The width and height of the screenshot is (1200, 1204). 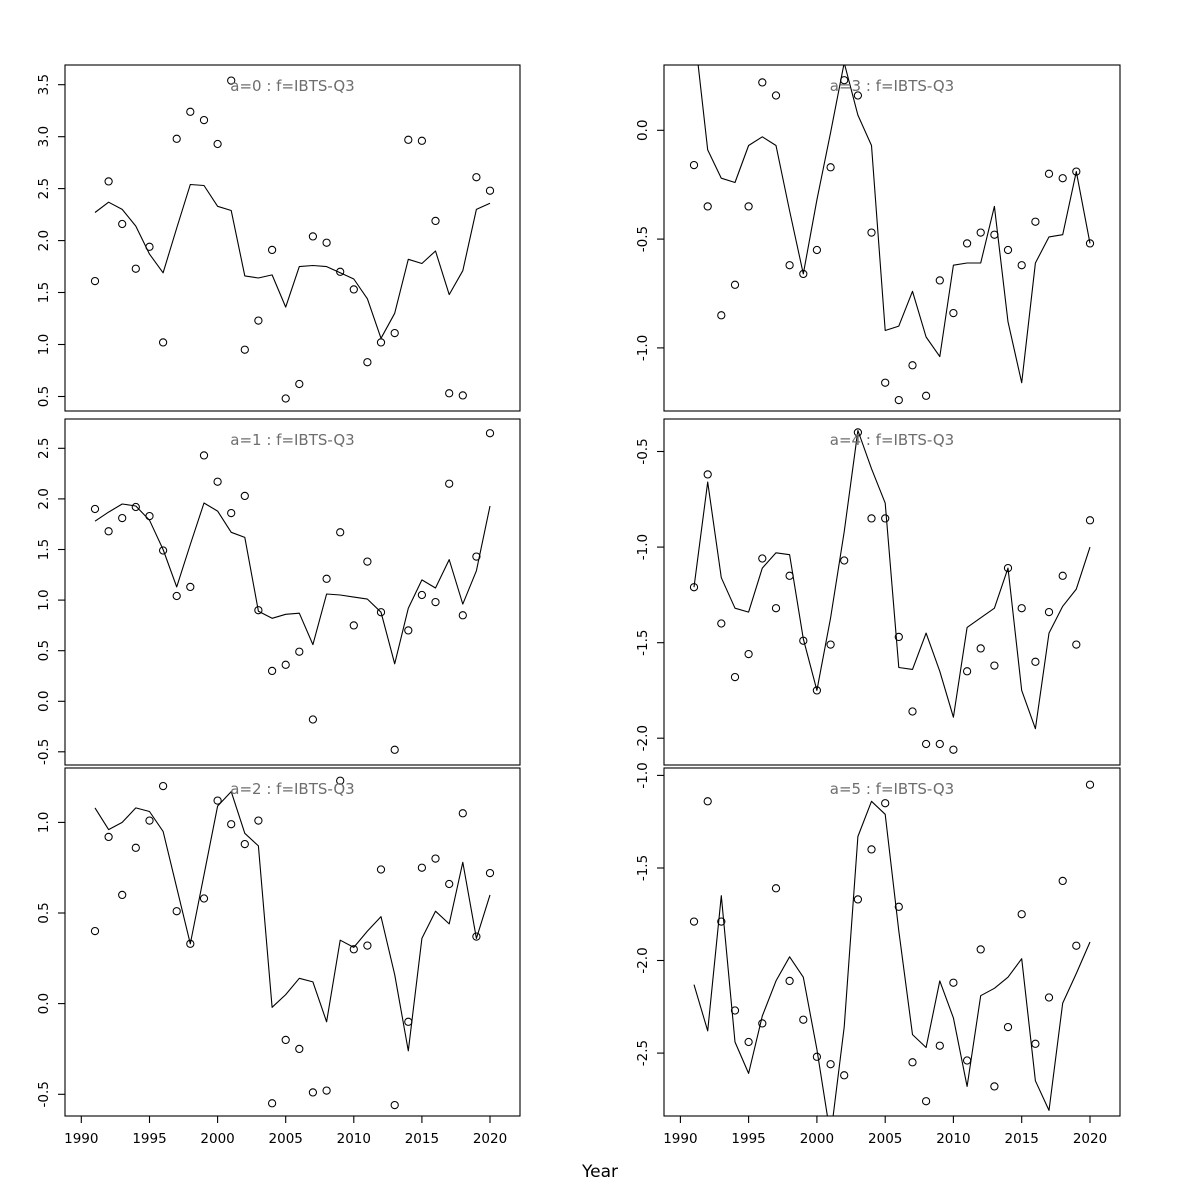 What do you see at coordinates (292, 86) in the screenshot?
I see `panel-title-a0: a=0 : f=IBTS-Q3` at bounding box center [292, 86].